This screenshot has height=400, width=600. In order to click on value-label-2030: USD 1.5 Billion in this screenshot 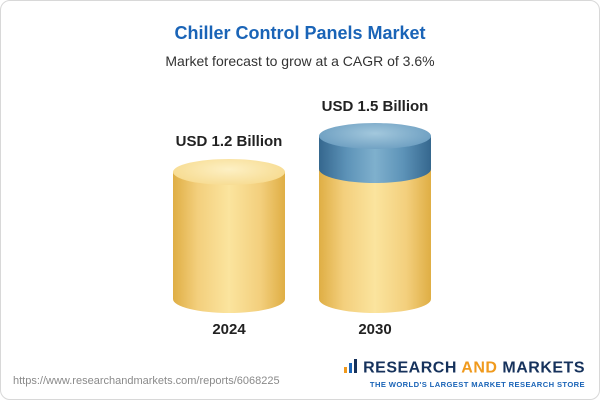, I will do `click(375, 106)`.